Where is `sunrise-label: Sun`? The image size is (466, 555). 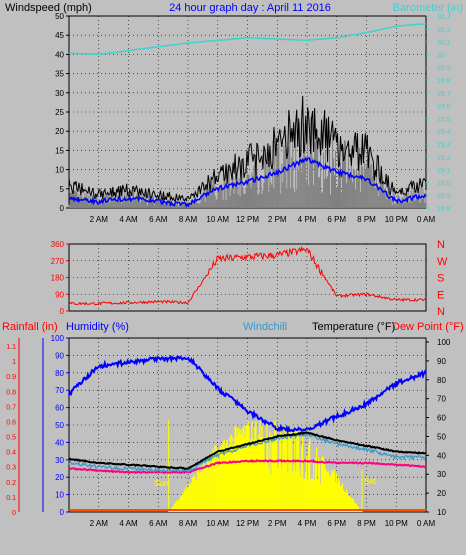 sunrise-label: Sun is located at coordinates (161, 483).